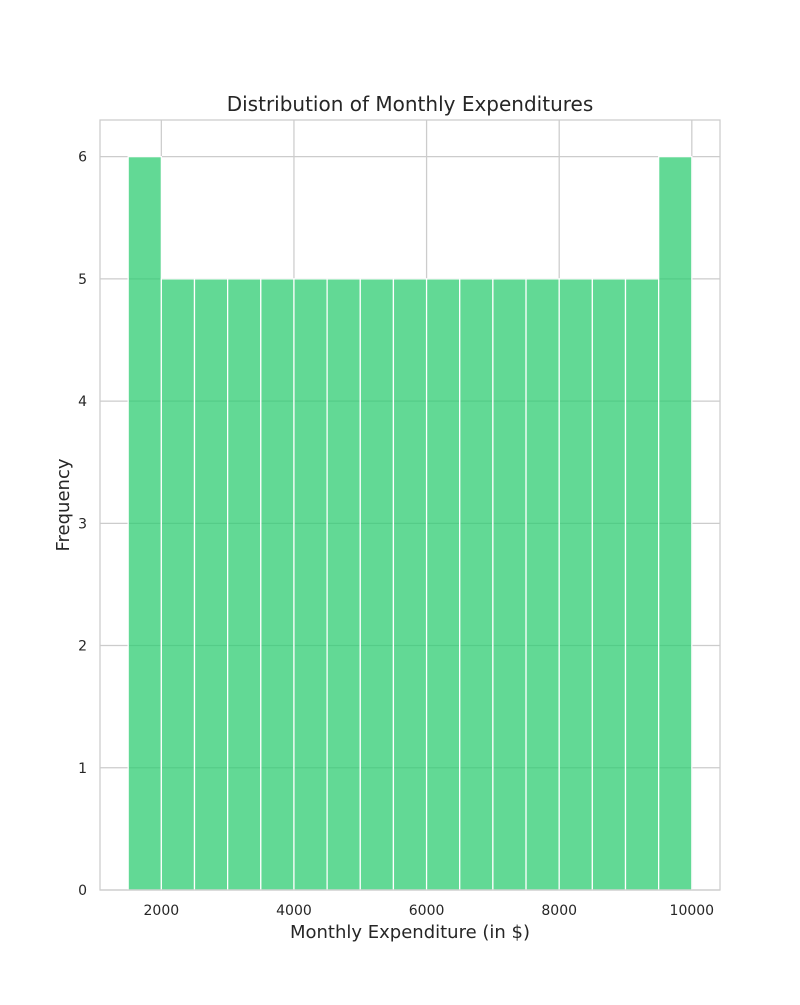 The width and height of the screenshot is (800, 1005). What do you see at coordinates (410, 104) in the screenshot?
I see `chart-title: Distribution of Monthly Expenditures` at bounding box center [410, 104].